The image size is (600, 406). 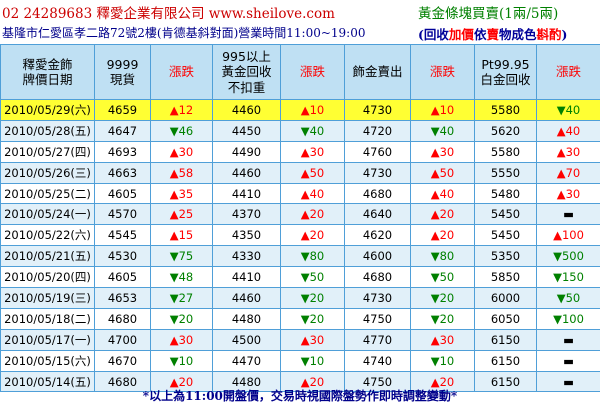 I want to click on cell-chg1: ▲30, so click(x=181, y=151).